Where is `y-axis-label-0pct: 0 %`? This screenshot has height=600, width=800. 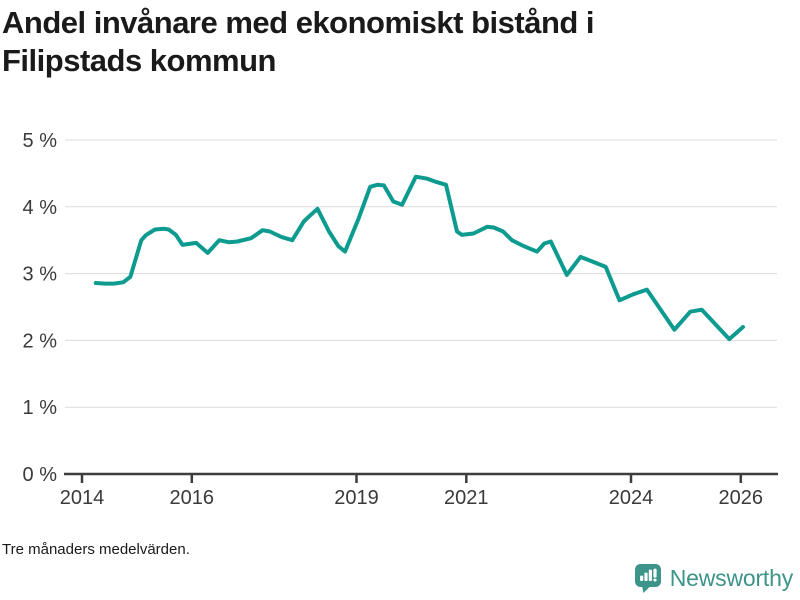 y-axis-label-0pct: 0 % is located at coordinates (40, 475).